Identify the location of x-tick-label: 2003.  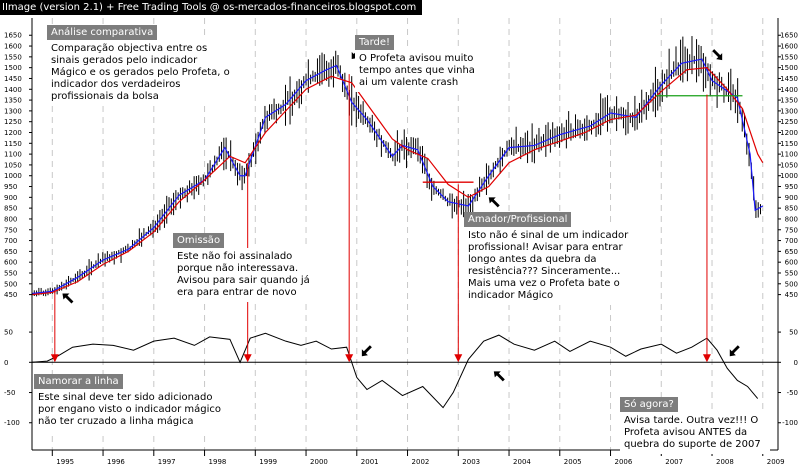
(471, 462).